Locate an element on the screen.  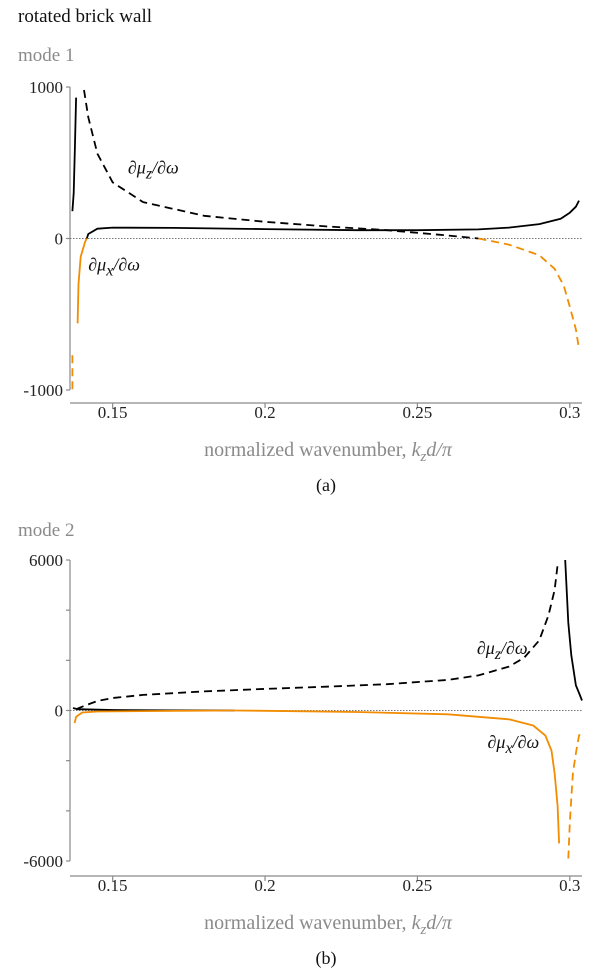
panel-caption: (b) is located at coordinates (326, 958).